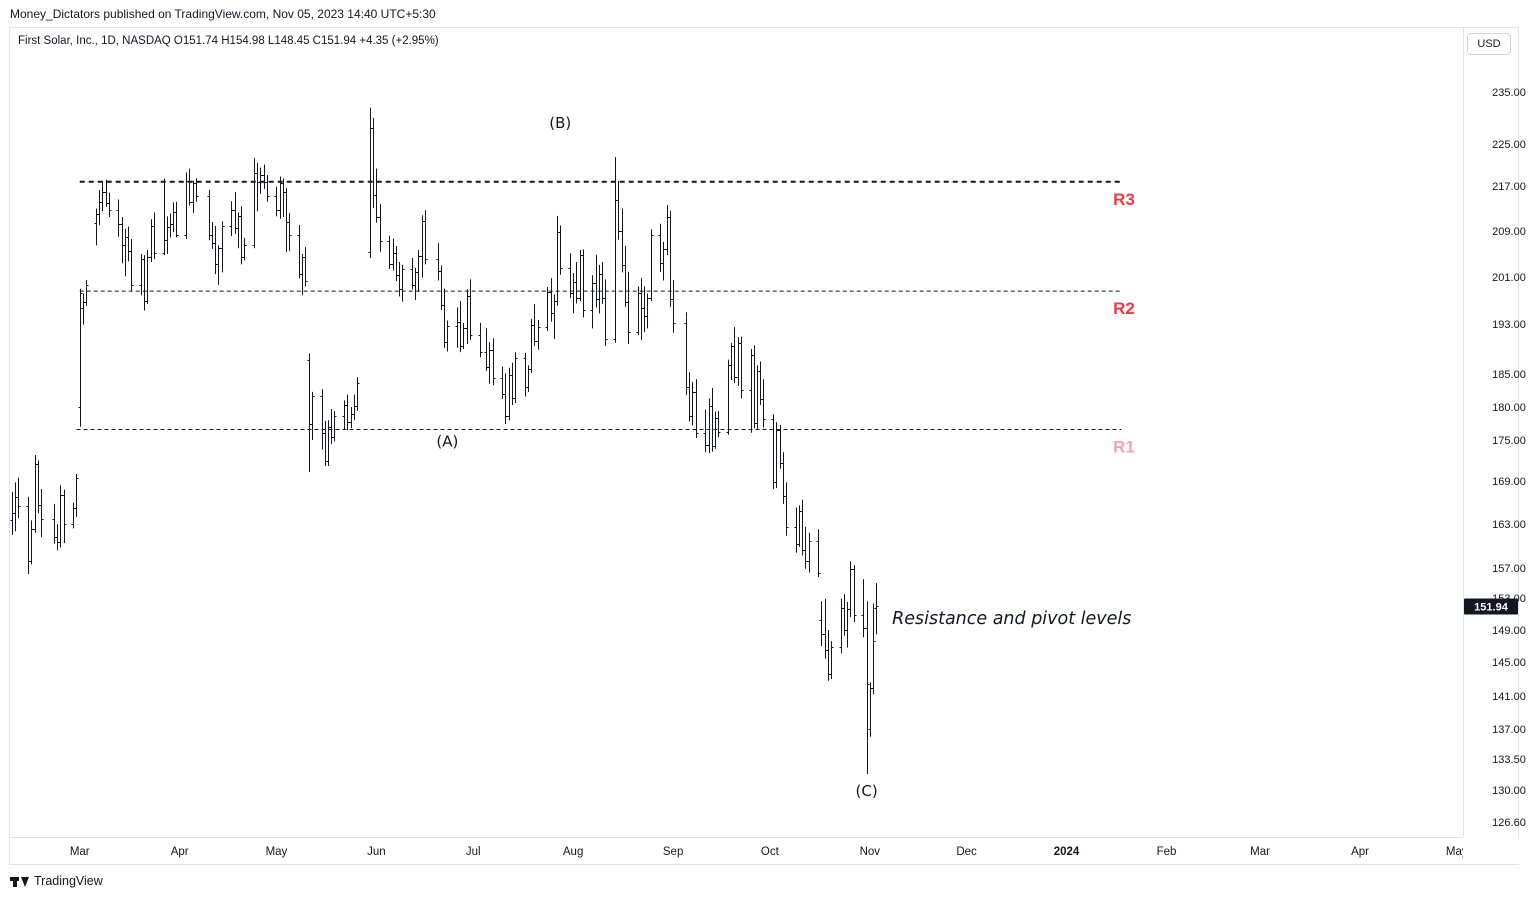 The height and width of the screenshot is (900, 1529). Describe the element at coordinates (1509, 631) in the screenshot. I see `price-axis-tick: 149.00` at that location.